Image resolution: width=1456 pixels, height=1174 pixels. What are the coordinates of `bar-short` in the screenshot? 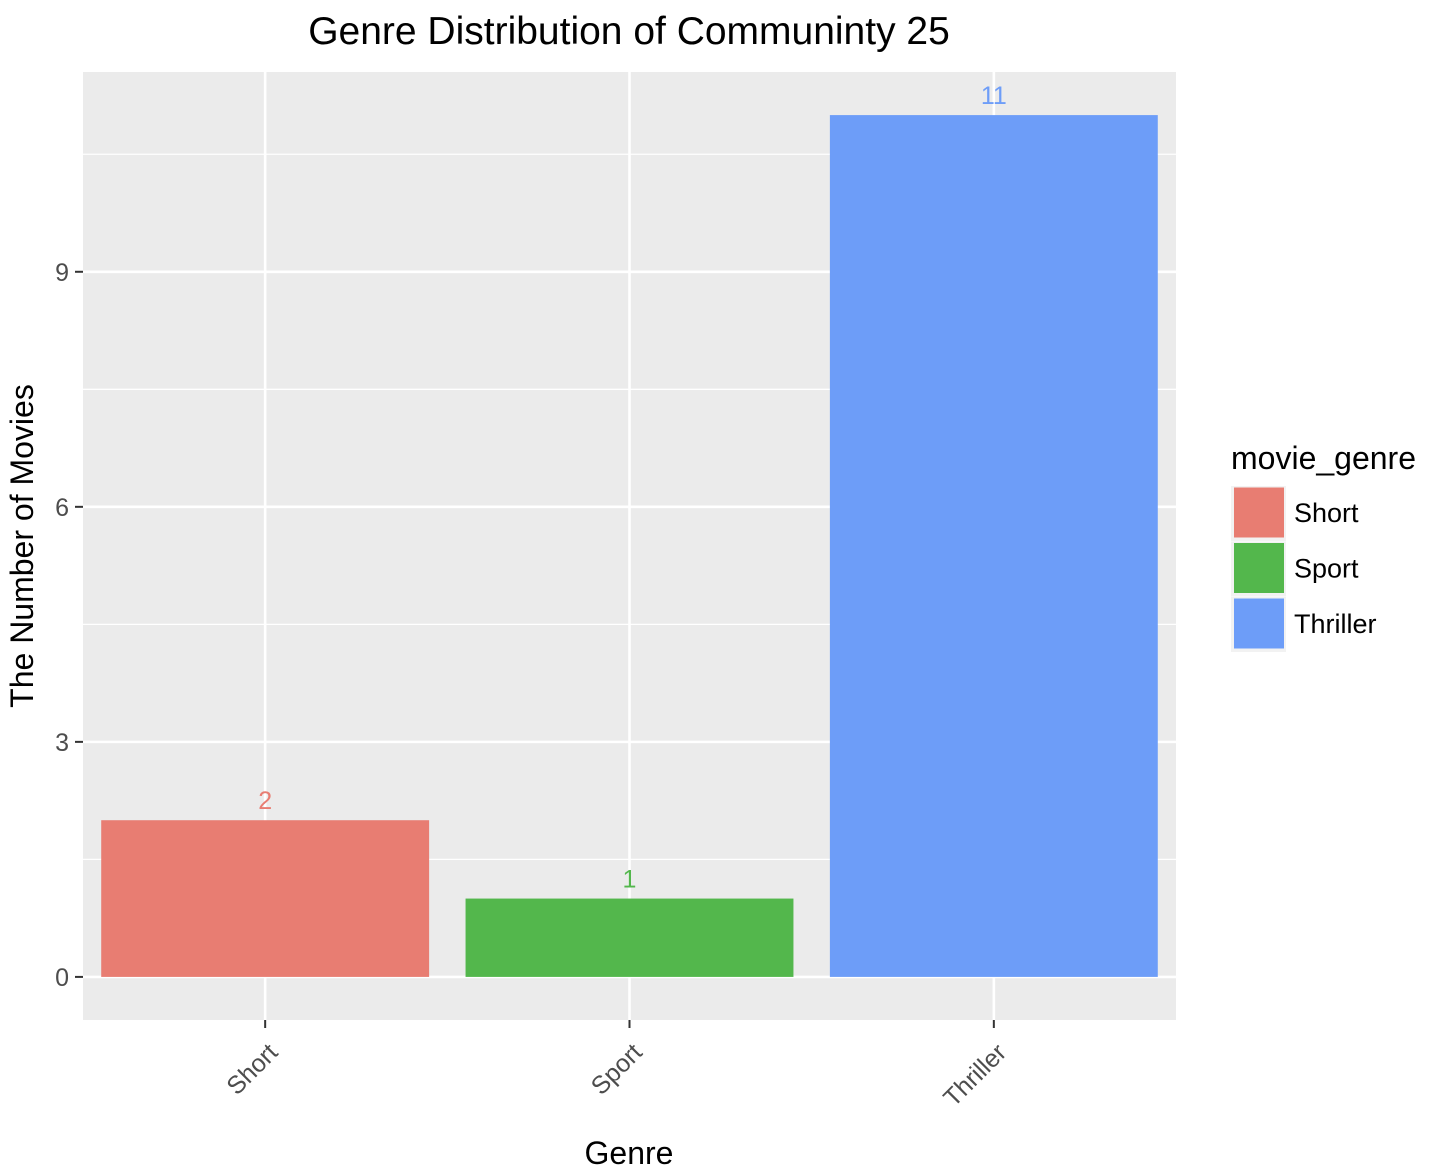 It's located at (265, 898).